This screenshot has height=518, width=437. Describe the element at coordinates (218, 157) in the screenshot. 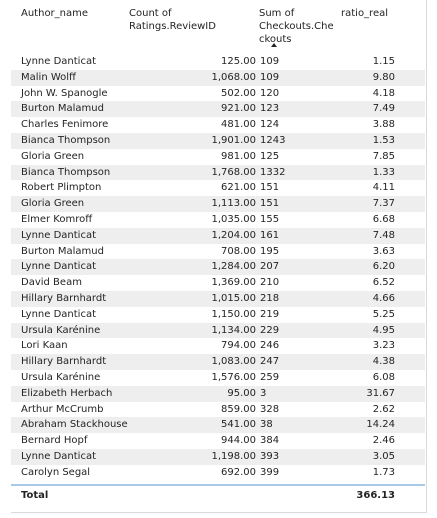

I see `table-row: Gloria Green 981.00 125 7.85` at that location.